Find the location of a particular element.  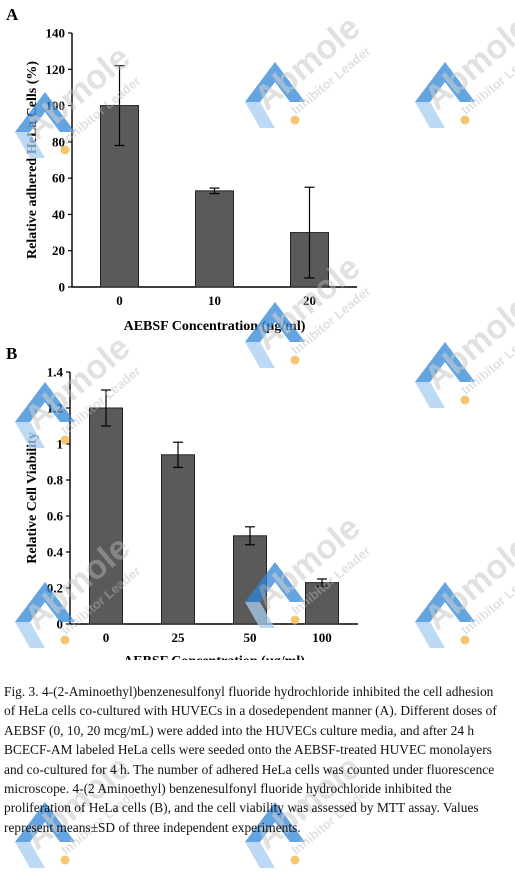

y-tick-label: 1.2 is located at coordinates (55, 408).